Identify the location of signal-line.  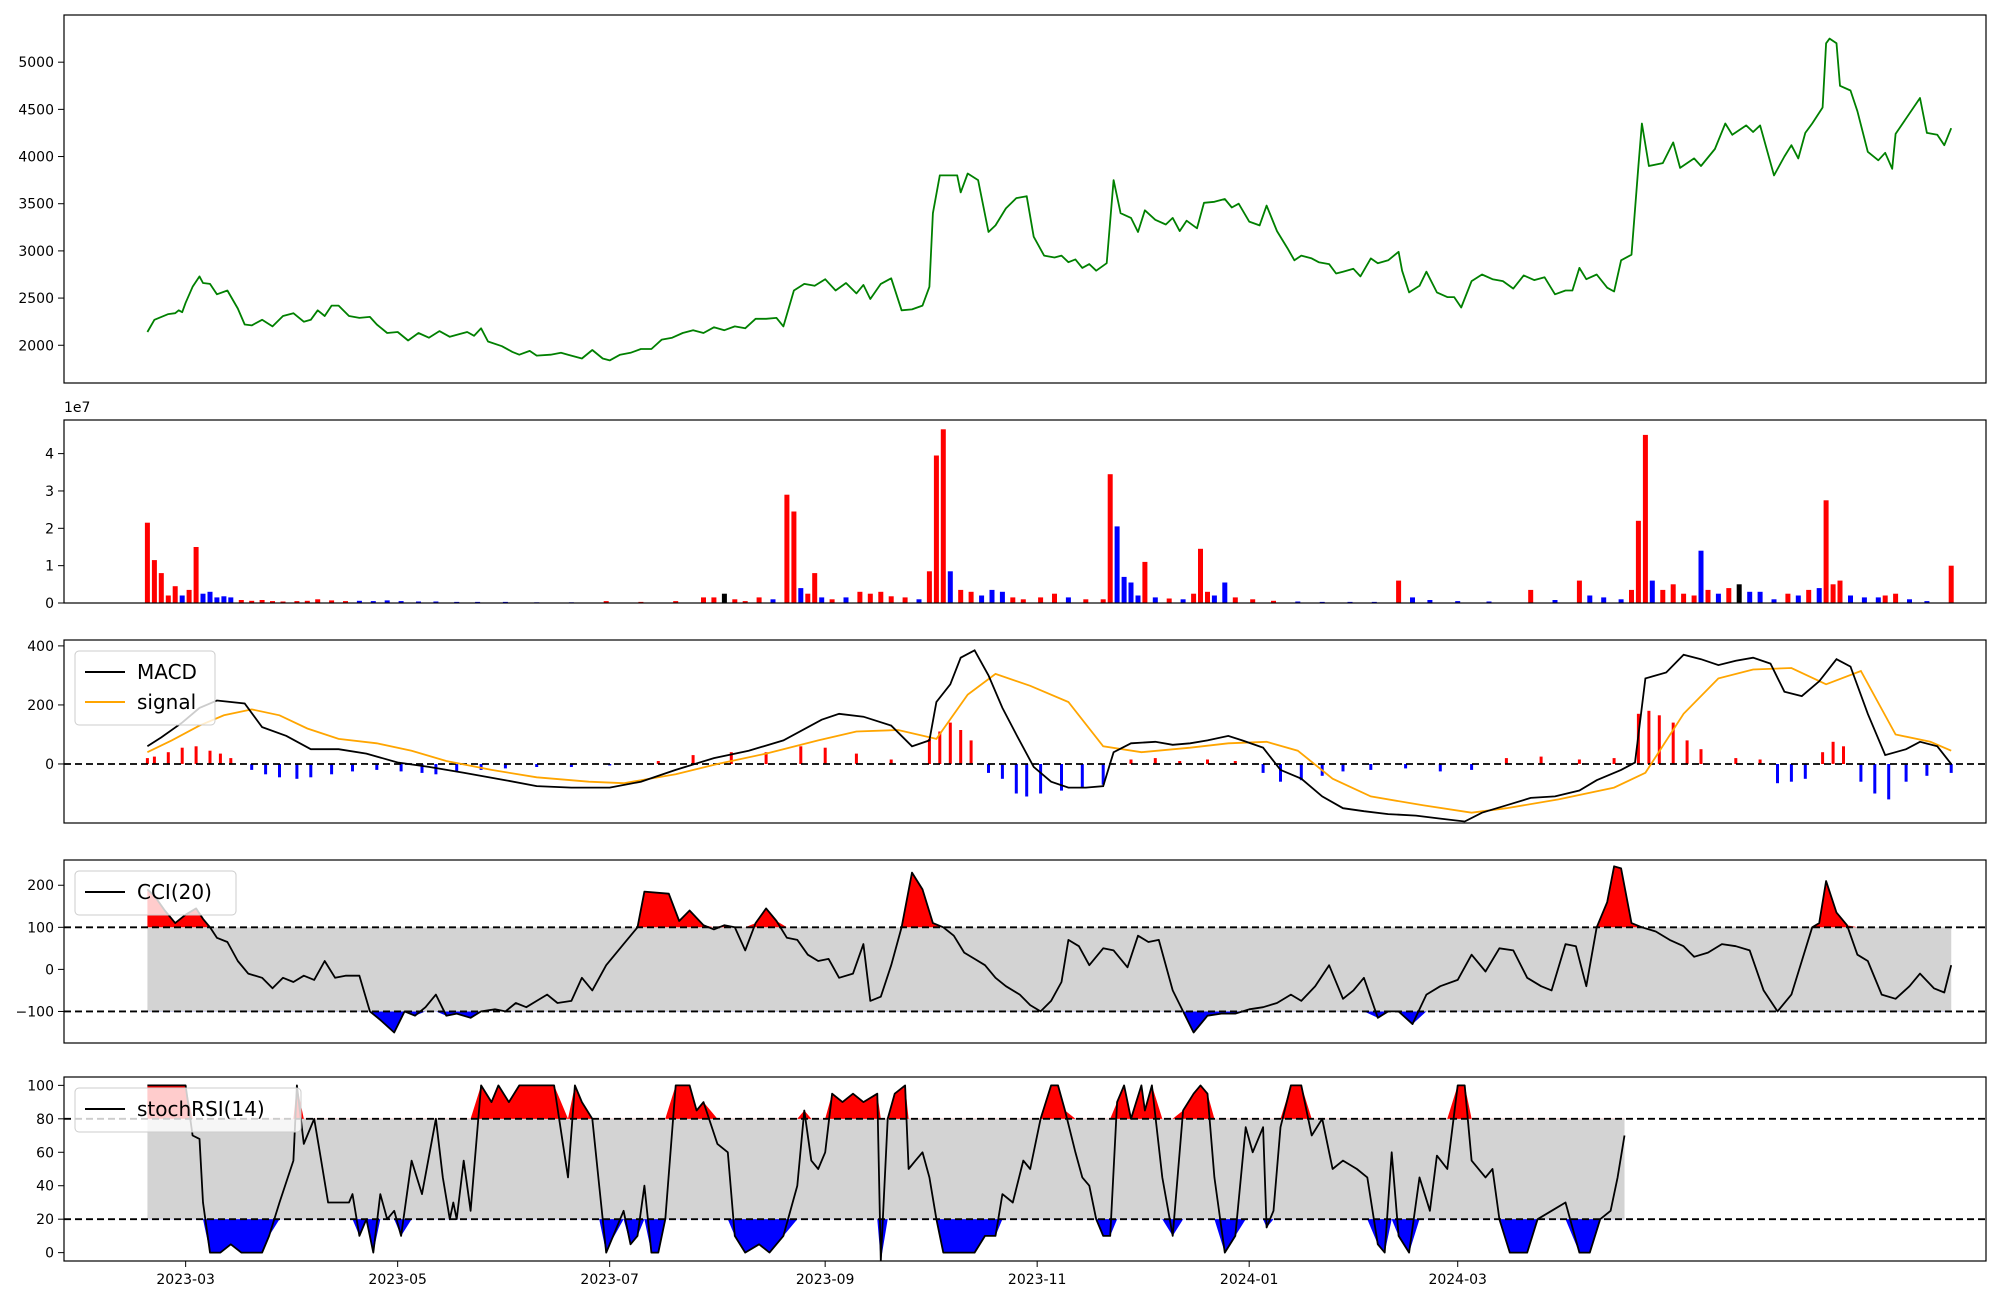
(1049, 740).